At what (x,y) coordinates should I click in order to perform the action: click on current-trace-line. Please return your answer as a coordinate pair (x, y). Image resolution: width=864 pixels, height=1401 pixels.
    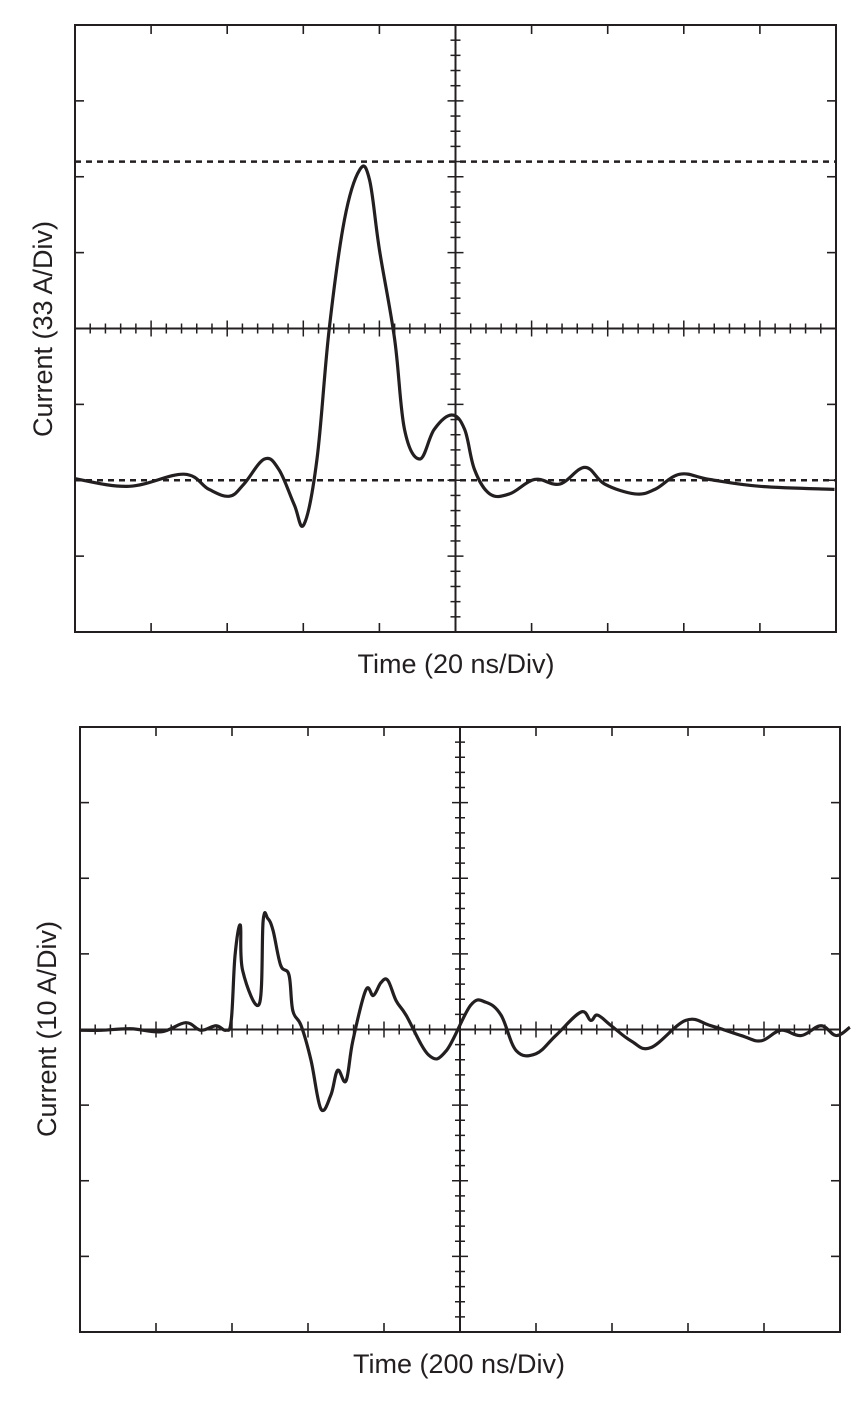
    Looking at the image, I should click on (465, 1012).